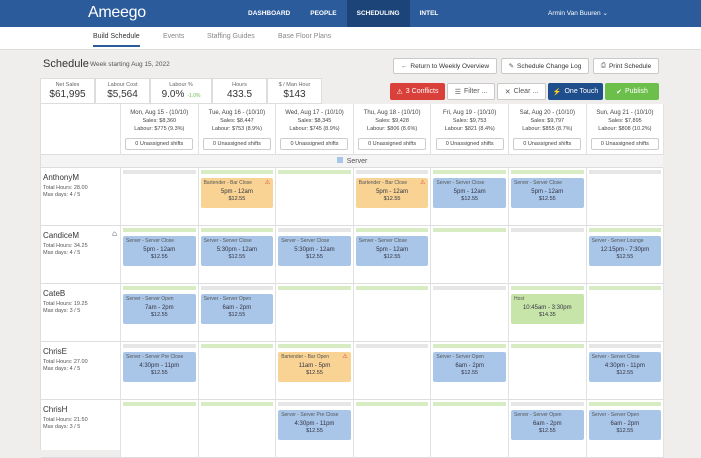  I want to click on shift: Server - Server Close 4:30pm - 11pm $12.55, so click(625, 367).